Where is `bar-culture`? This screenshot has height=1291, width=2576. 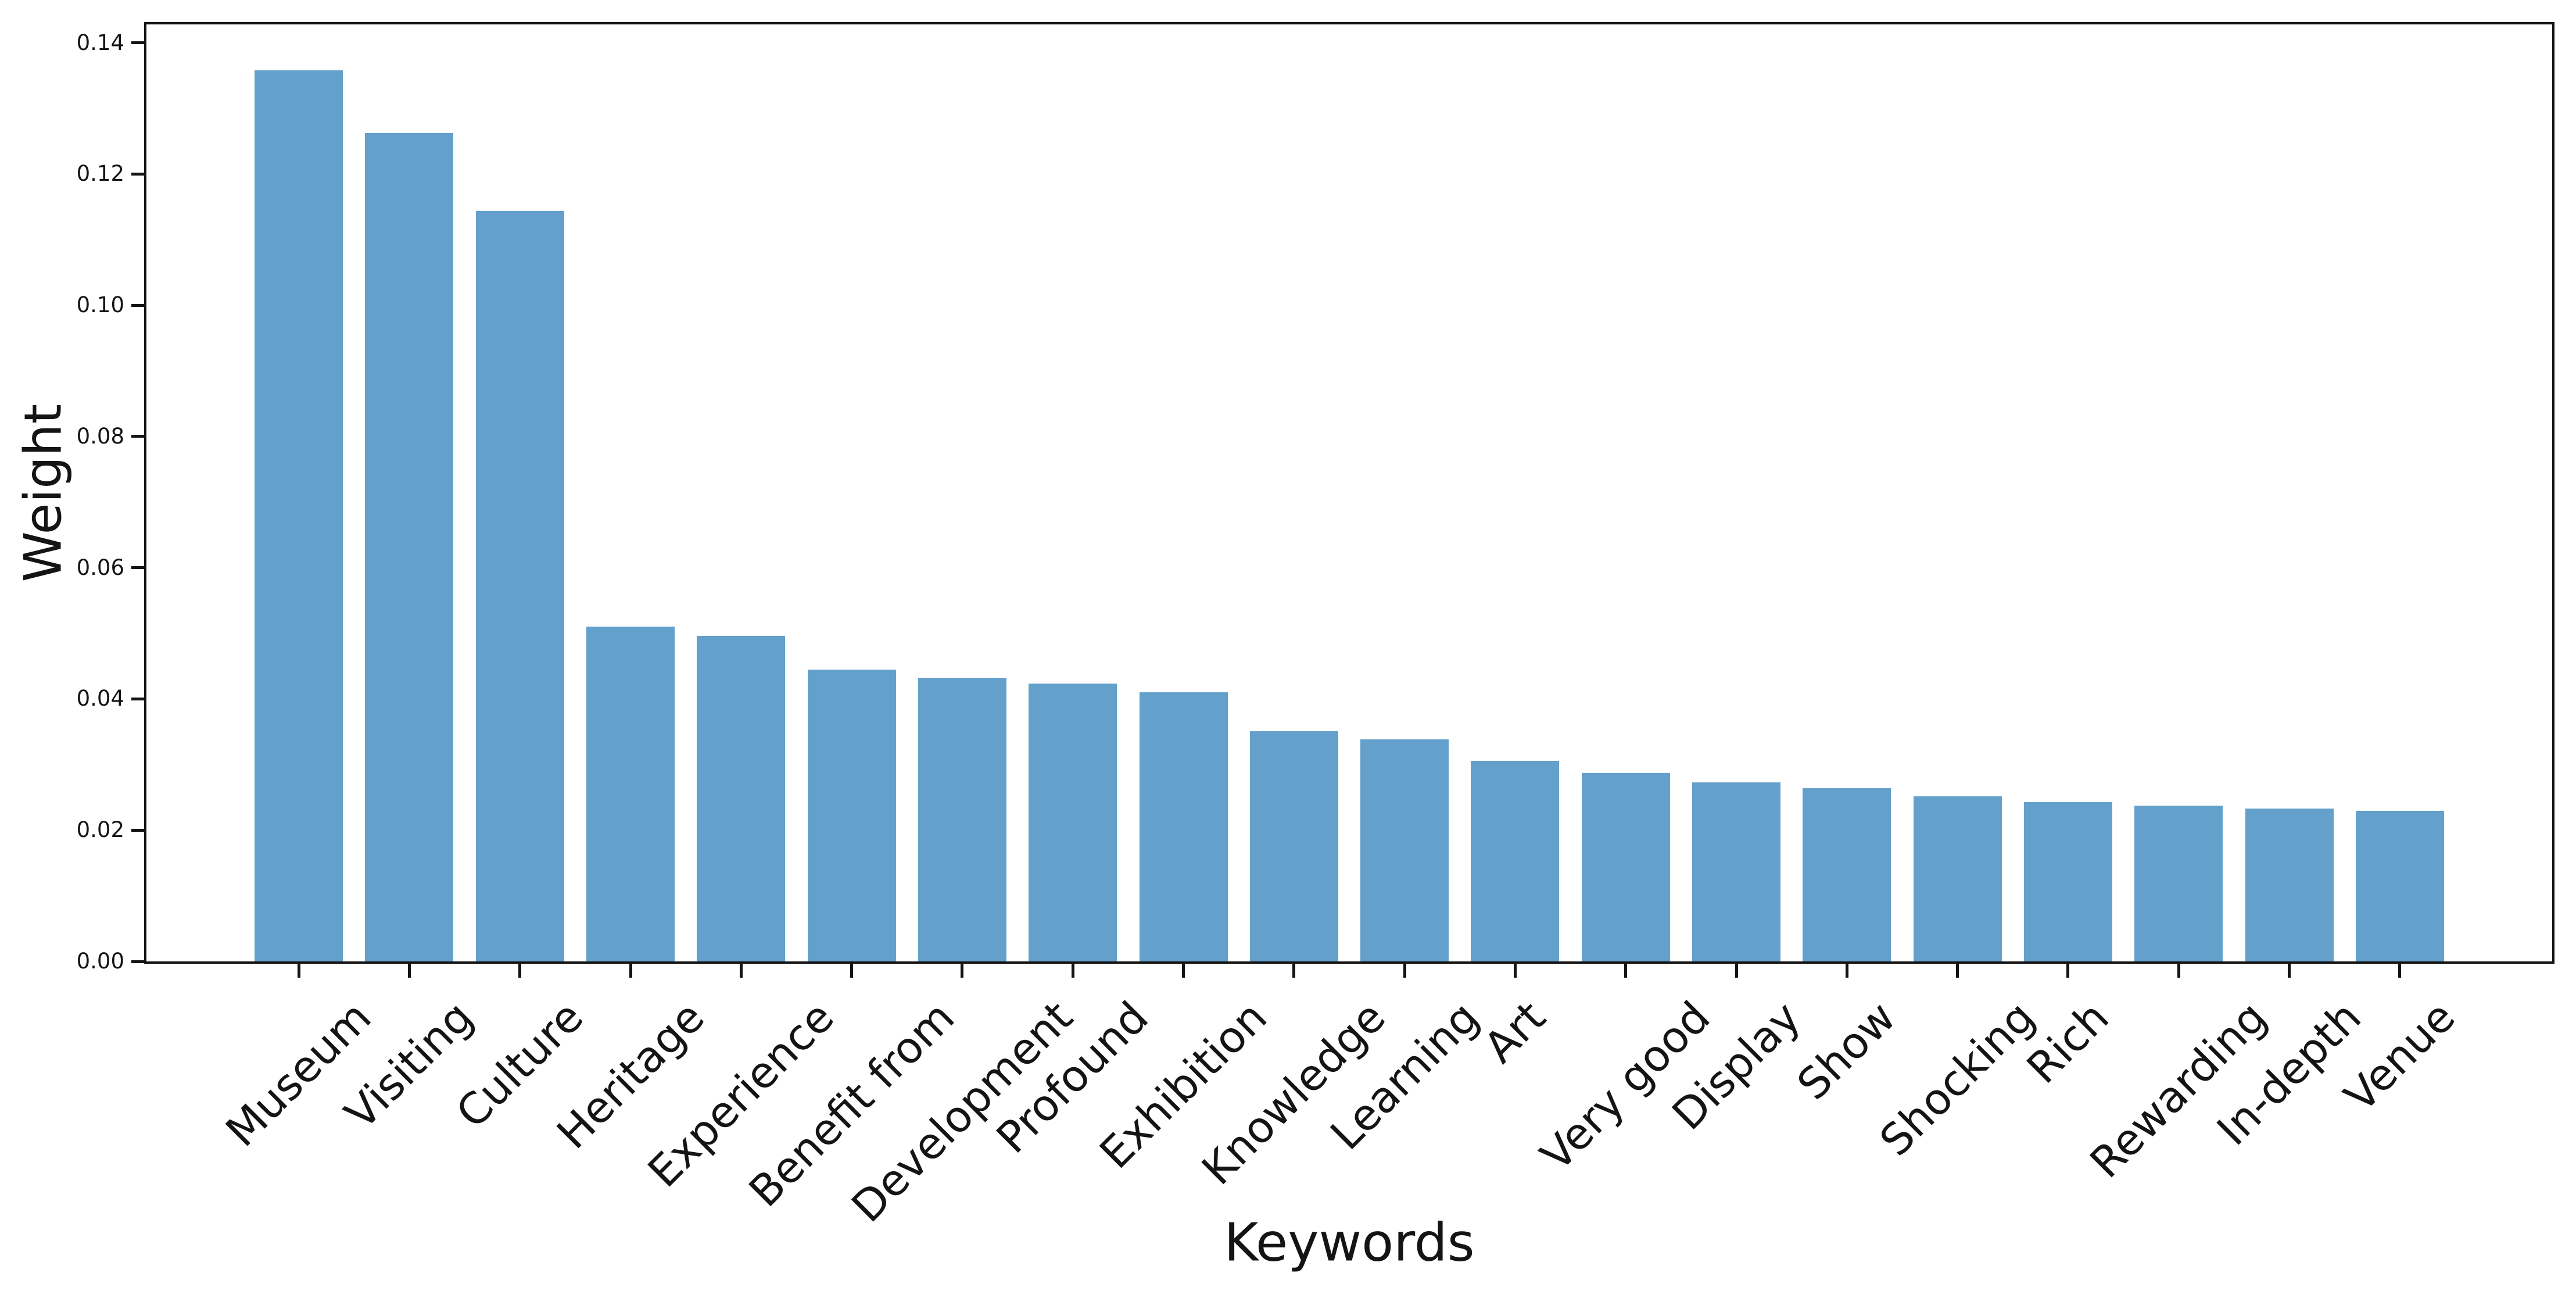
bar-culture is located at coordinates (519, 586).